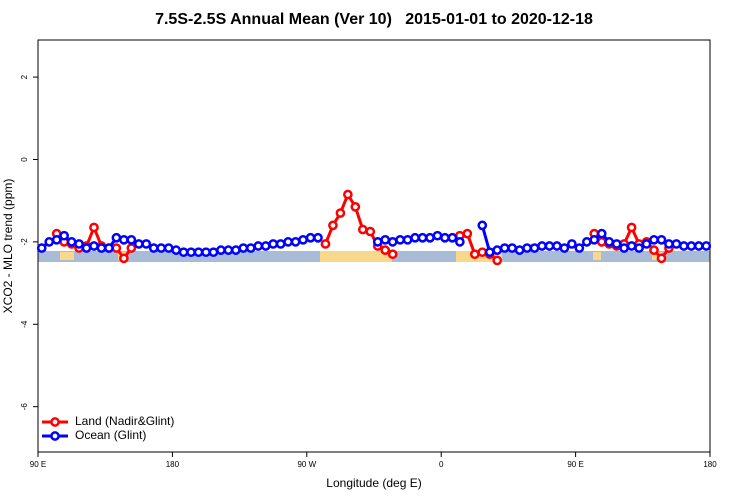  Describe the element at coordinates (124, 421) in the screenshot. I see `legend-label: Land (Nadir&Glint)` at that location.